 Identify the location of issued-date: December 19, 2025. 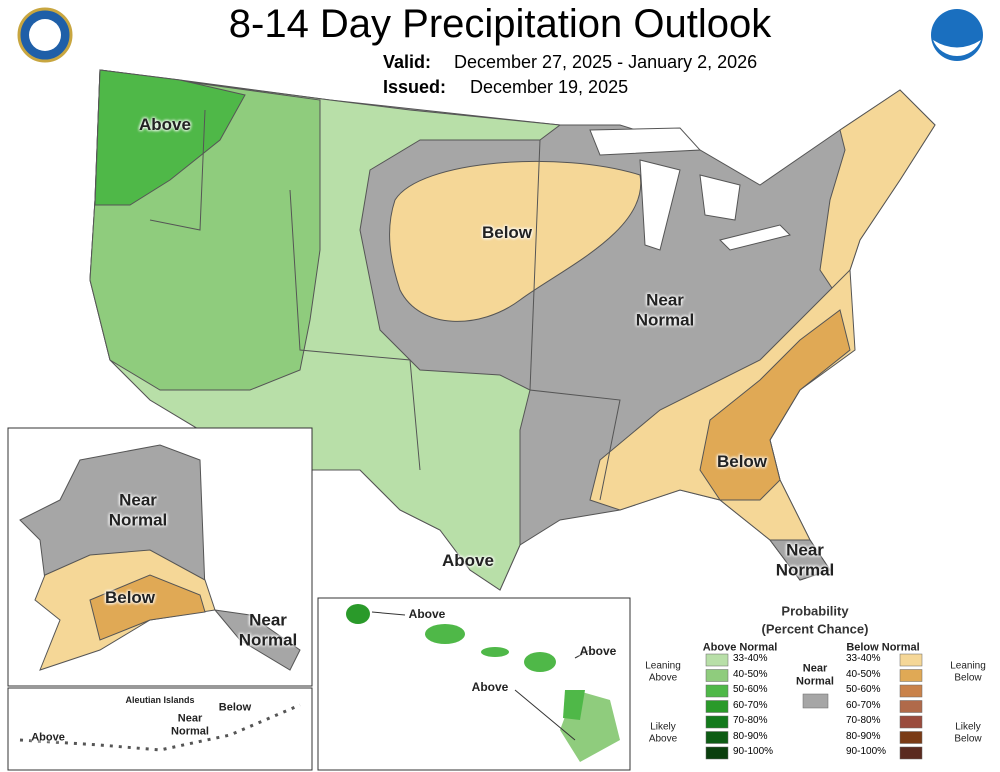
(549, 87).